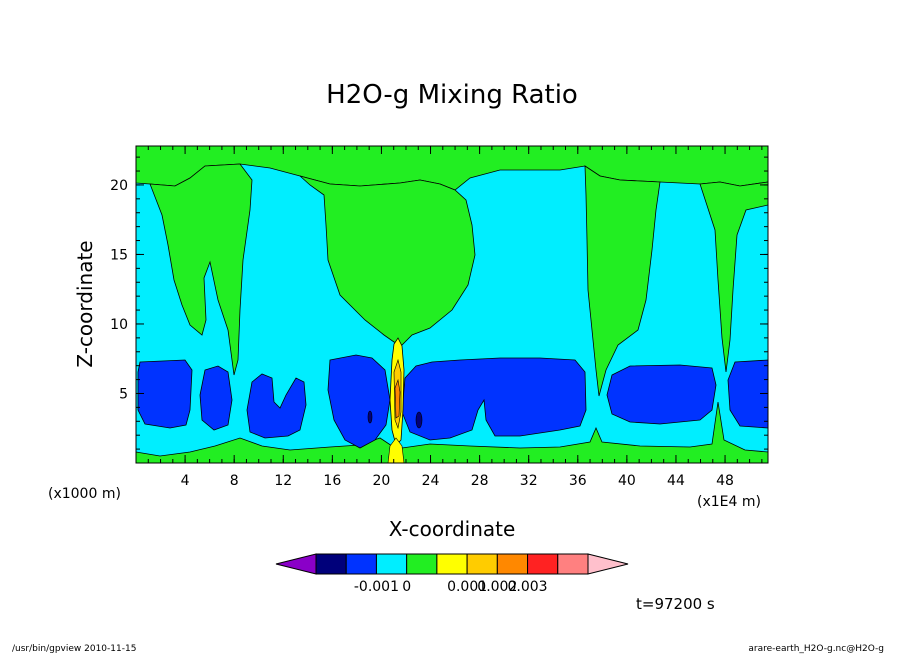 The width and height of the screenshot is (904, 654). Describe the element at coordinates (675, 604) in the screenshot. I see `time-label: t=97200 s` at that location.